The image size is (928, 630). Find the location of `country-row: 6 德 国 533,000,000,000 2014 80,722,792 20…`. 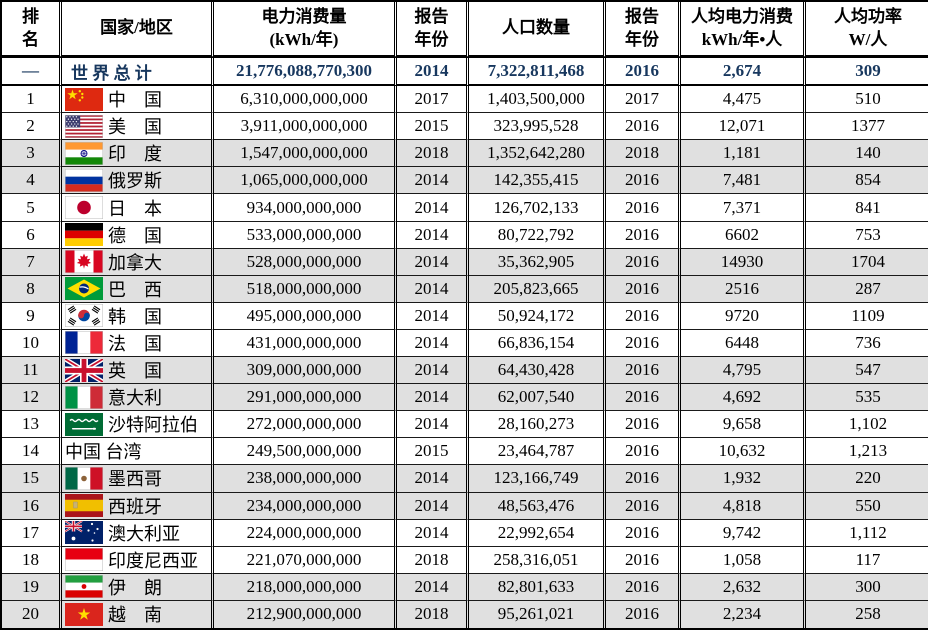

country-row: 6 德 国 533,000,000,000 2014 80,722,792 20… is located at coordinates (465, 235).